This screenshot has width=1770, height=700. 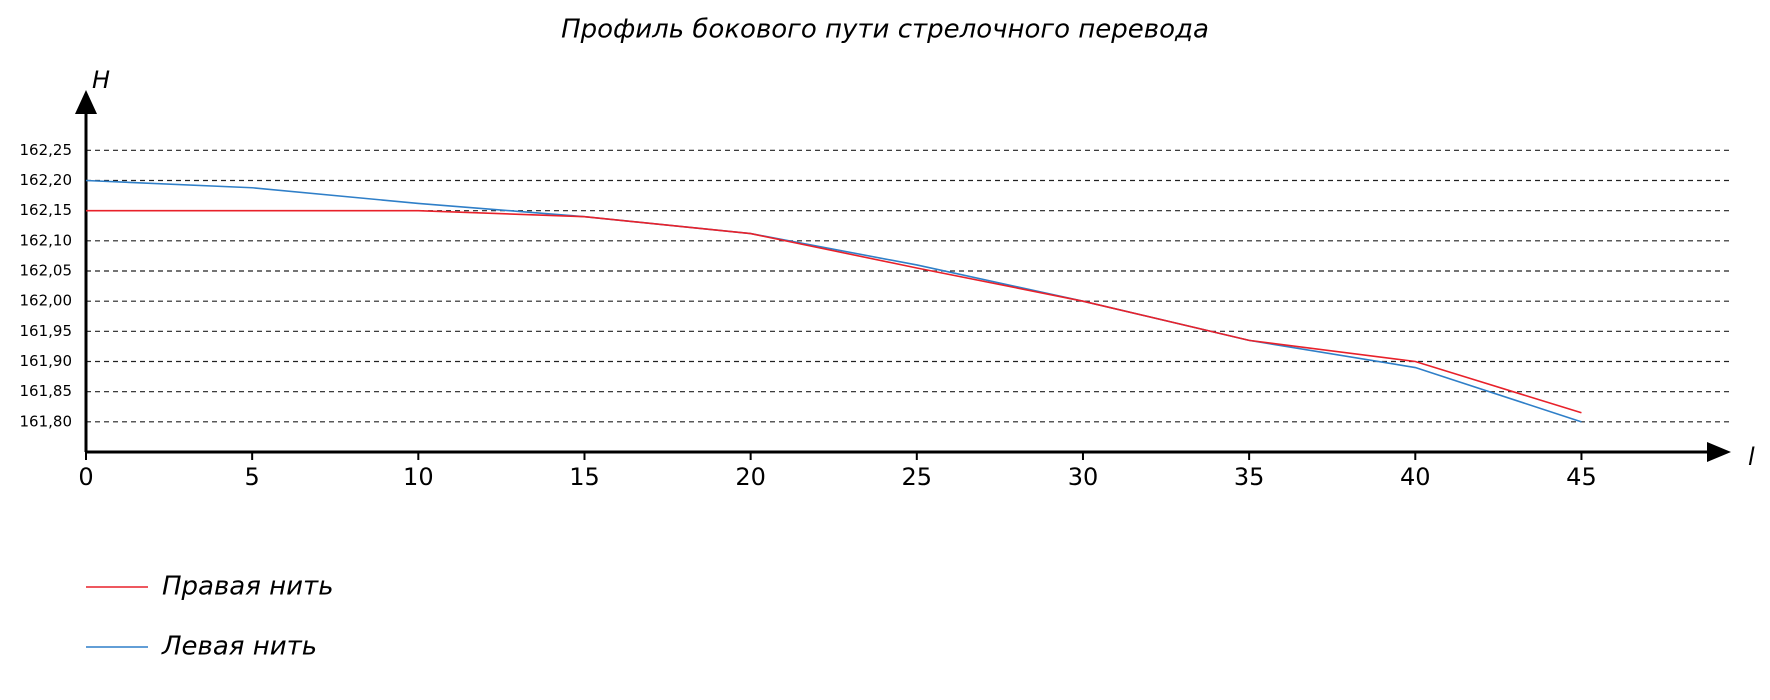 I want to click on x-tick-label: 5, so click(x=252, y=477).